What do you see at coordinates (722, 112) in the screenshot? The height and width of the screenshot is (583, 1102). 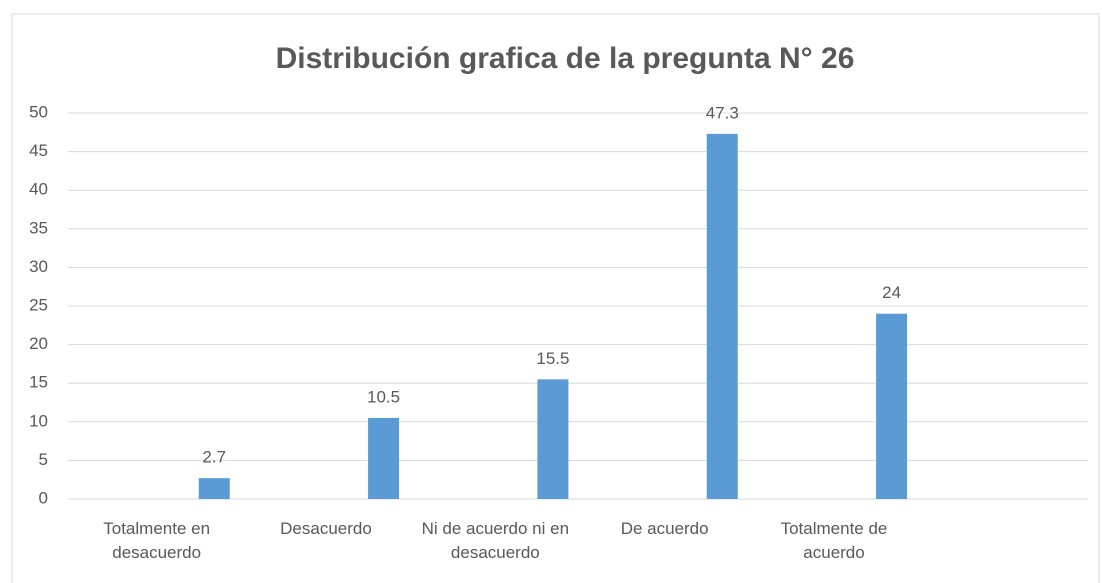 I see `value-label: 47.3` at bounding box center [722, 112].